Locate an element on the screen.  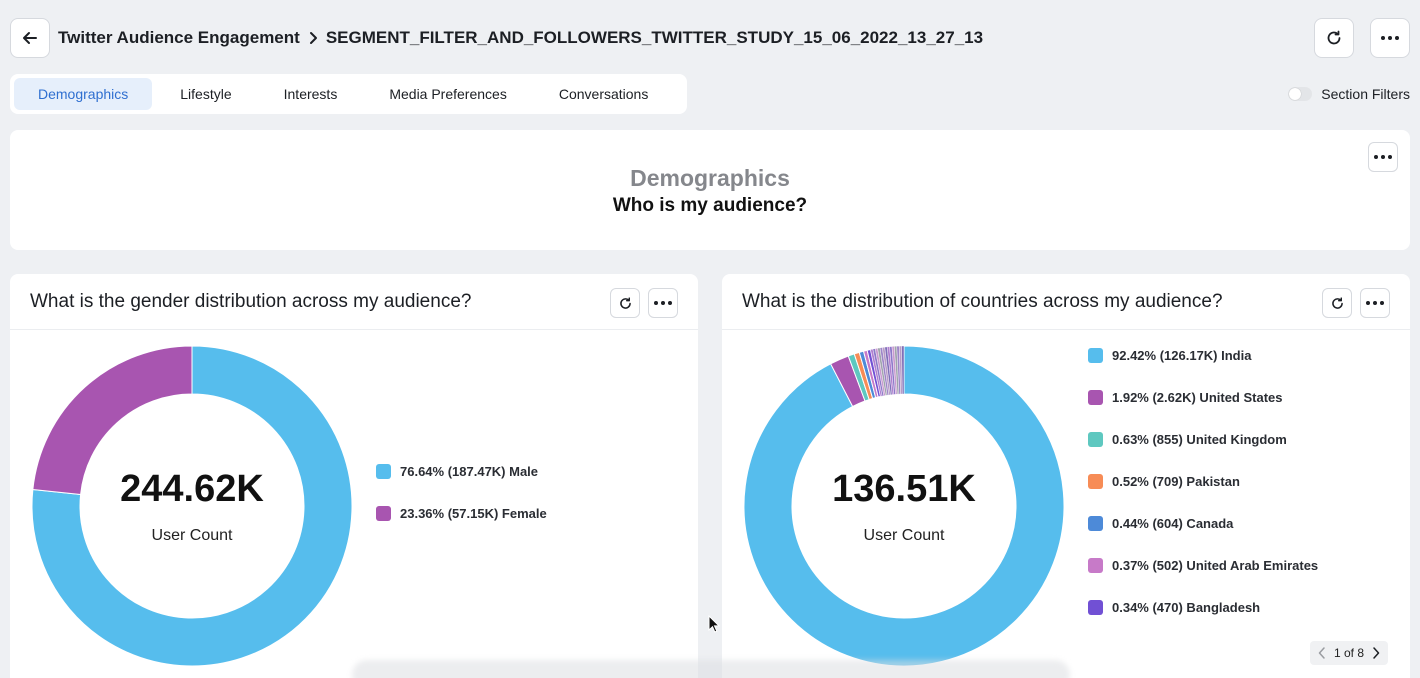
report-title: Twitter Audience Engagement is located at coordinates (179, 37).